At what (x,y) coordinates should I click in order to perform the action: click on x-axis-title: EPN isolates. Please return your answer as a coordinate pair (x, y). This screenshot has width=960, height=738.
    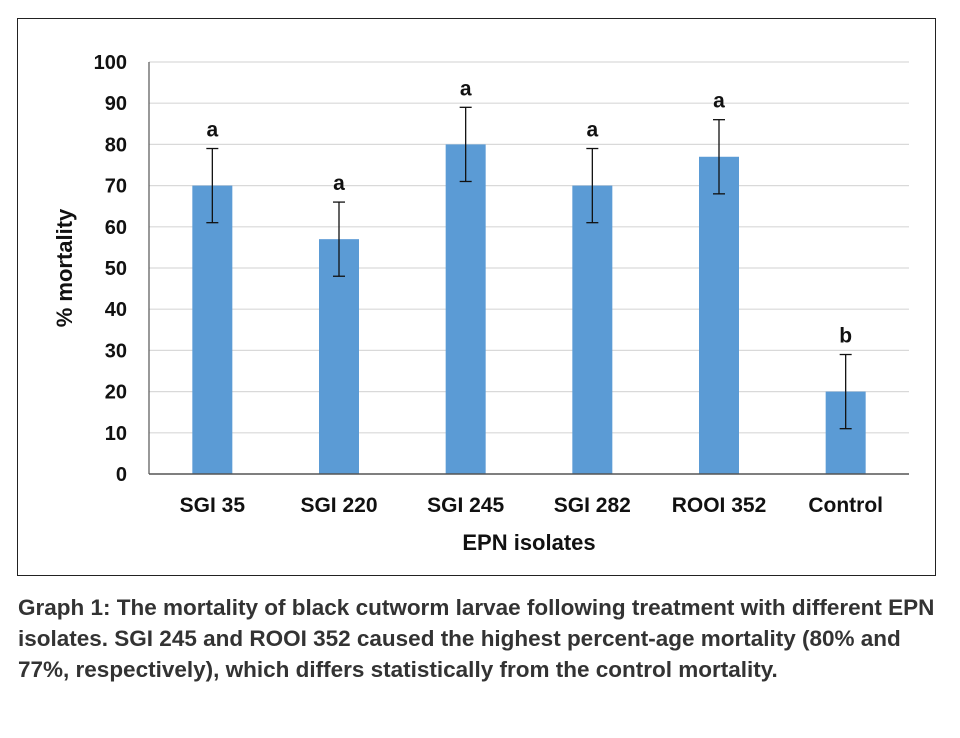
    Looking at the image, I should click on (528, 542).